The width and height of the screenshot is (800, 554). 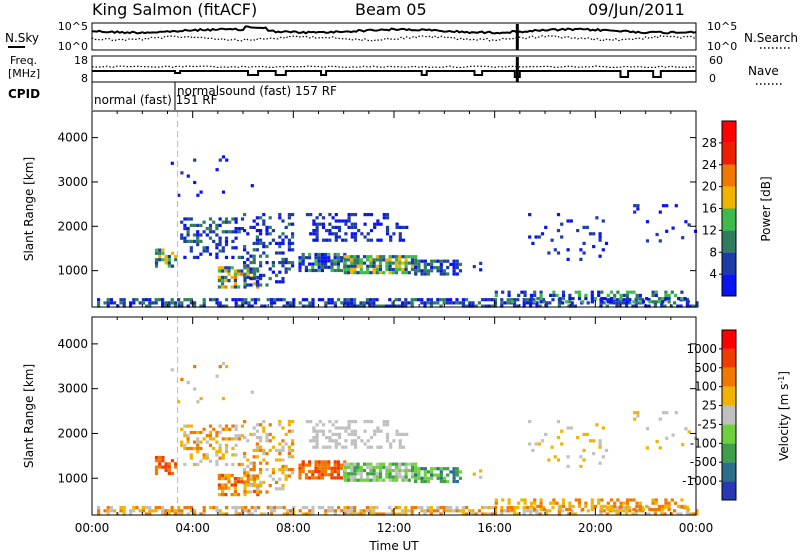 What do you see at coordinates (72, 271) in the screenshot?
I see `power-ytick-label: 1000` at bounding box center [72, 271].